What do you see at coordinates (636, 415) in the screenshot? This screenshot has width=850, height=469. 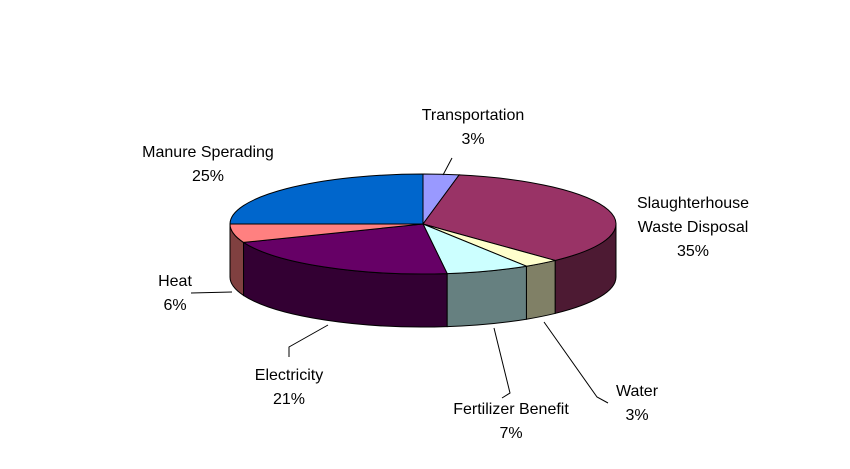 I see `value-water: 3%` at bounding box center [636, 415].